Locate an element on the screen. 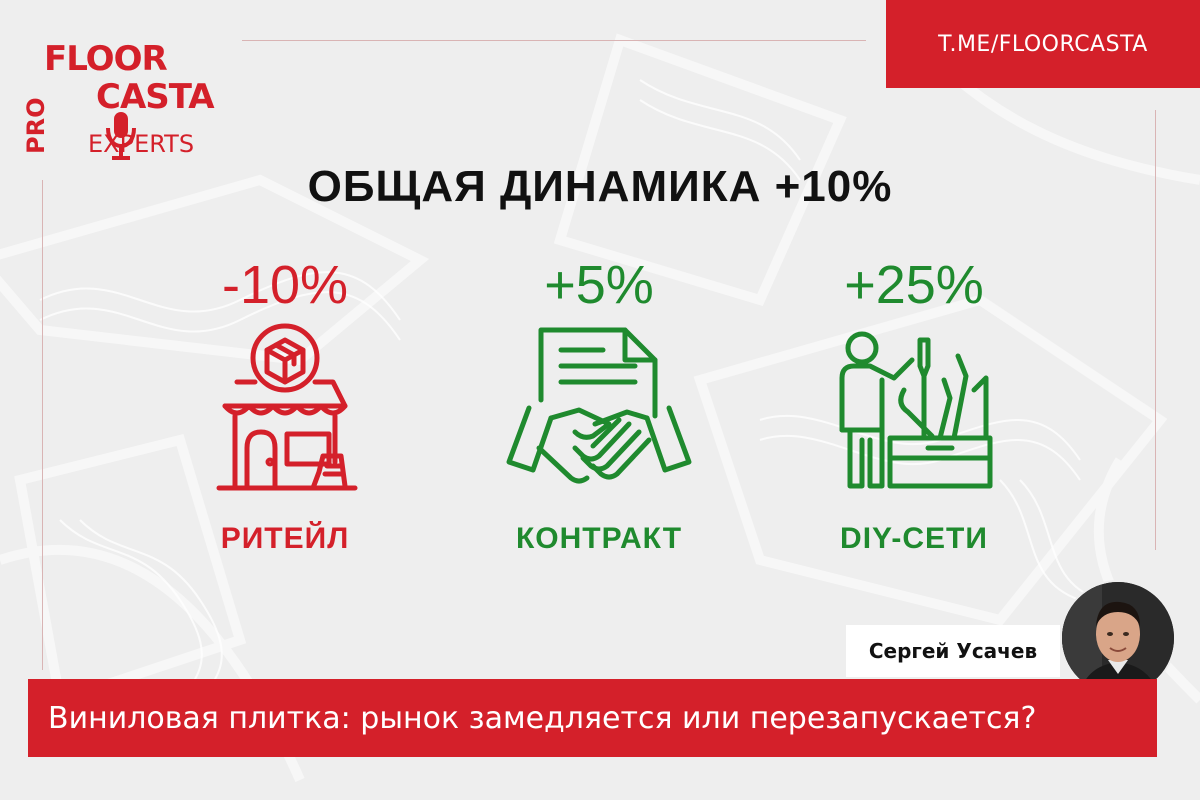 The height and width of the screenshot is (800, 1200). frame-line-left is located at coordinates (42, 425).